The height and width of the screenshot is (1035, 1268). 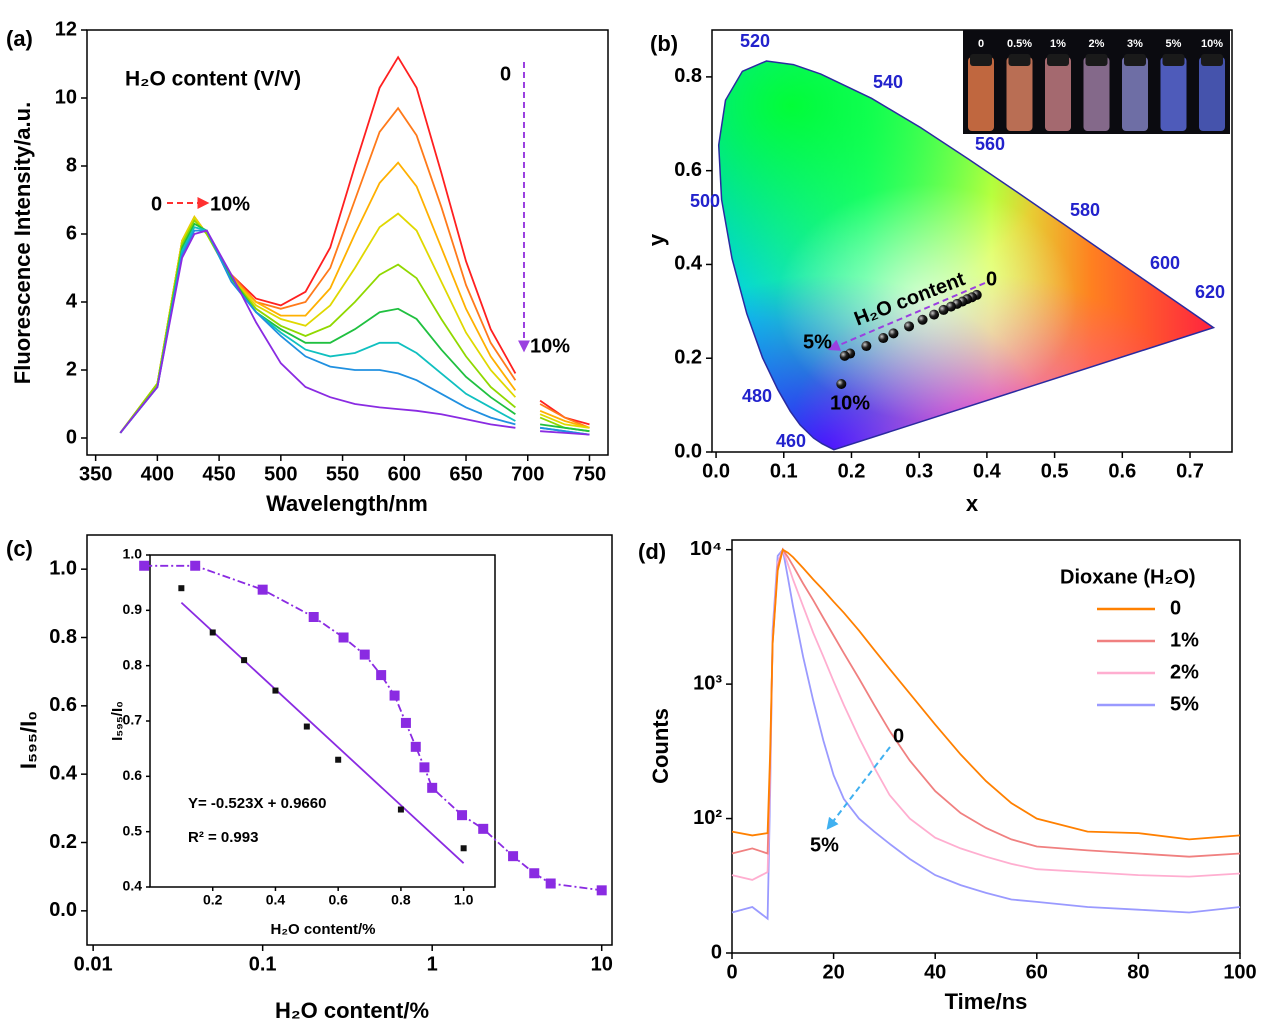 What do you see at coordinates (1135, 44) in the screenshot?
I see `vial-label: 3%` at bounding box center [1135, 44].